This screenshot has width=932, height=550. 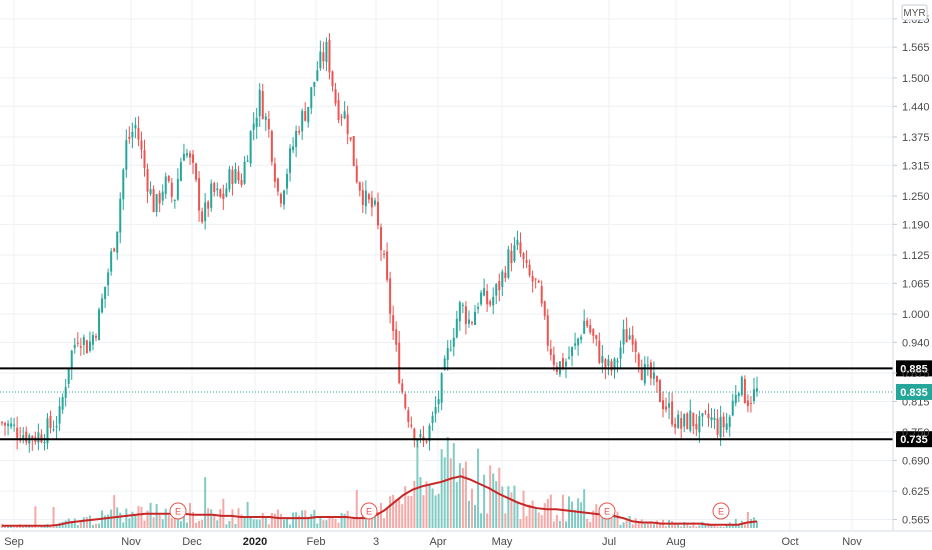 I want to click on x-tick-label: May, so click(x=502, y=542).